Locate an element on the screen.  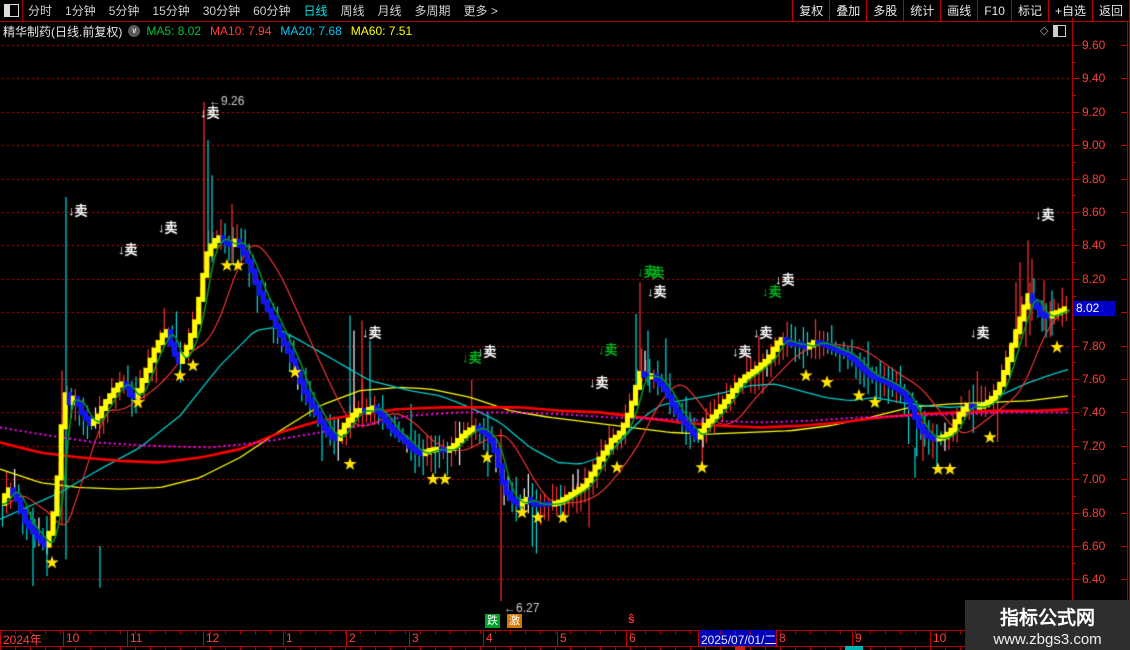
watermark: 指标公式网 www.zbgs3.com is located at coordinates (1047, 625).